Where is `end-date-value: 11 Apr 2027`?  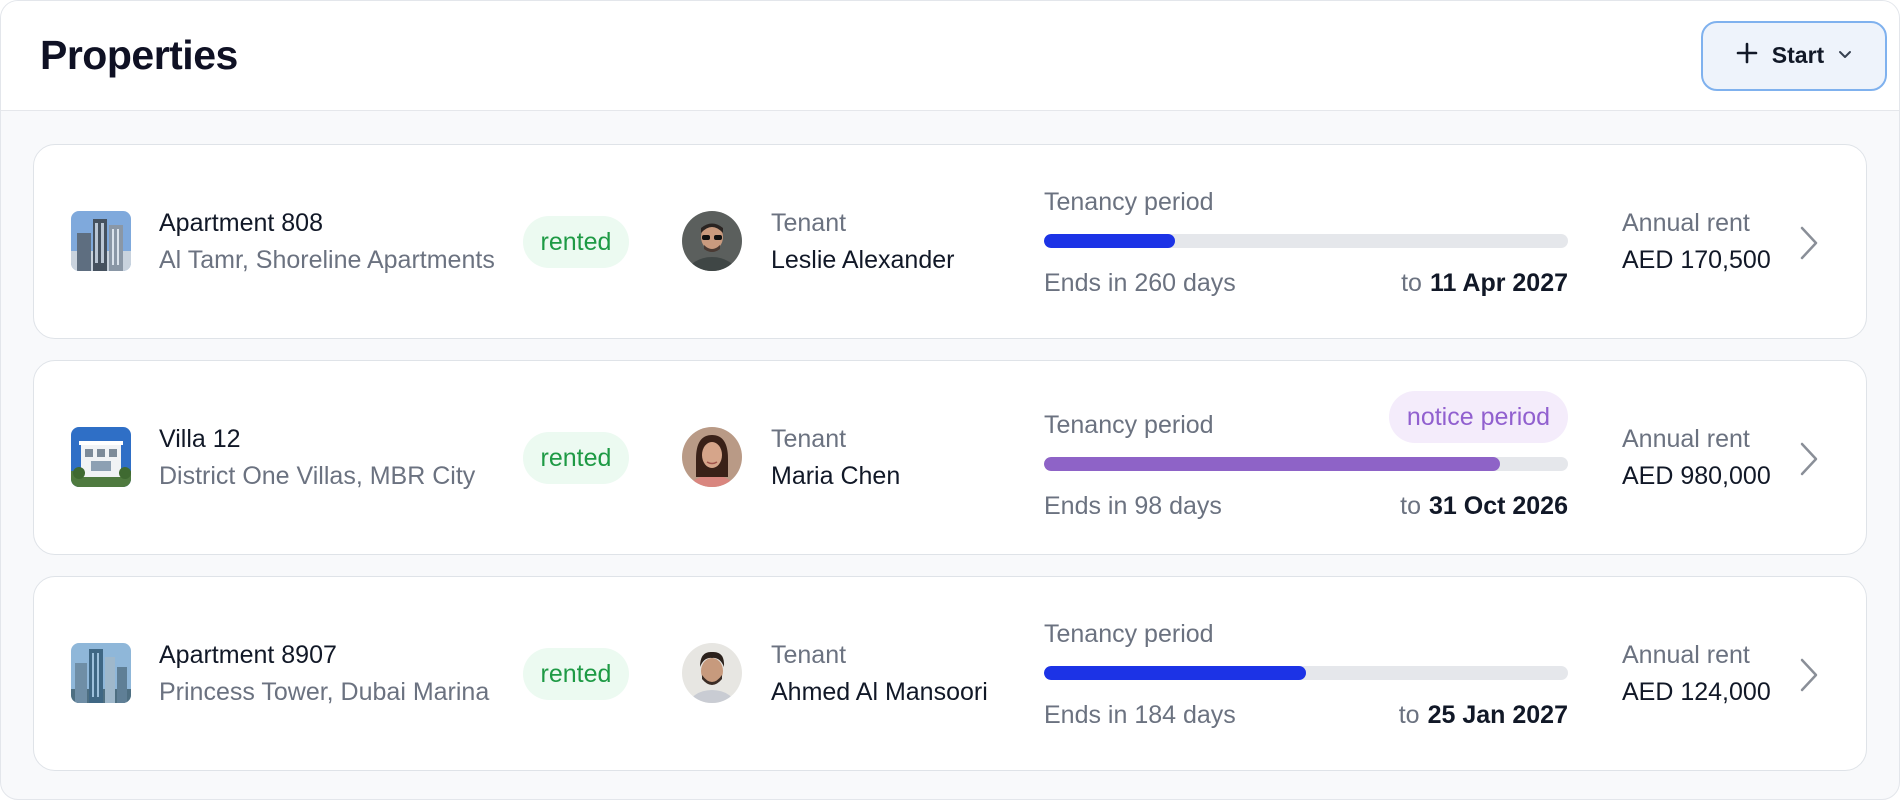
end-date-value: 11 Apr 2027 is located at coordinates (1498, 283).